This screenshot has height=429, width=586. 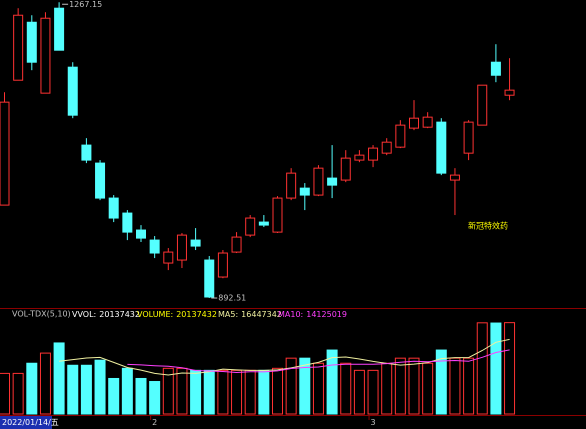 I want to click on header-name: VOLUME:, so click(x=155, y=314).